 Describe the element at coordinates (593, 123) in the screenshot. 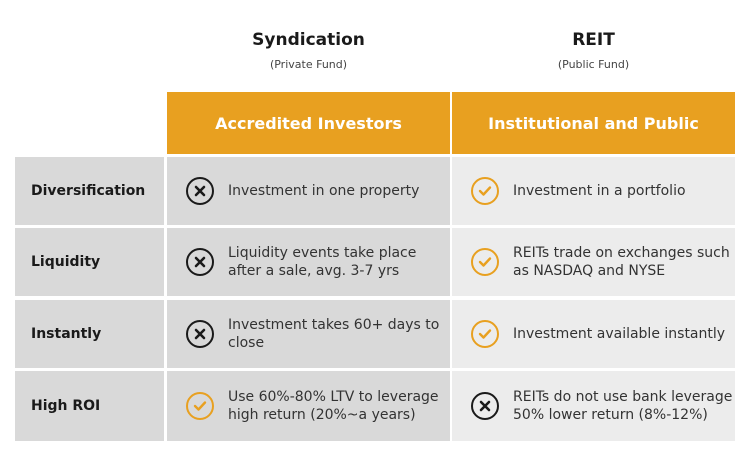

I see `band-institutional-public: Institutional and Public` at that location.